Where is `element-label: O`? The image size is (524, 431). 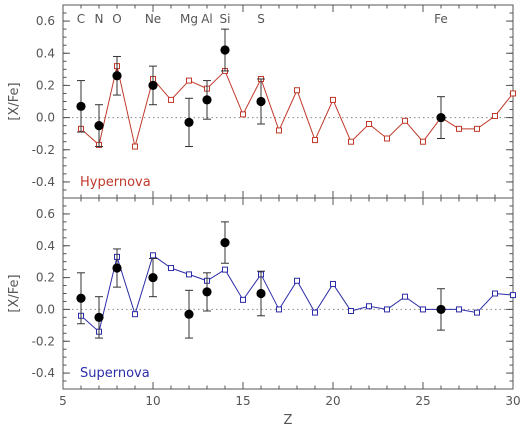
element-label: O is located at coordinates (116, 19).